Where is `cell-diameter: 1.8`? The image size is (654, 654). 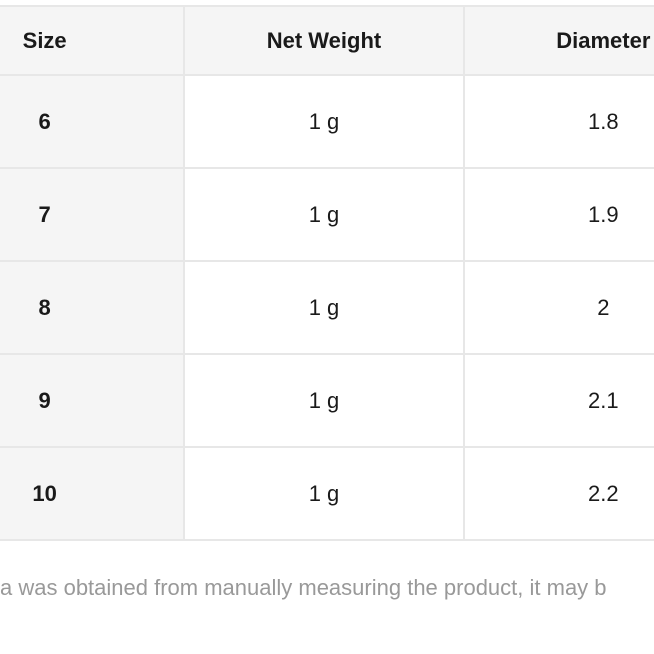
cell-diameter: 1.8 is located at coordinates (558, 121).